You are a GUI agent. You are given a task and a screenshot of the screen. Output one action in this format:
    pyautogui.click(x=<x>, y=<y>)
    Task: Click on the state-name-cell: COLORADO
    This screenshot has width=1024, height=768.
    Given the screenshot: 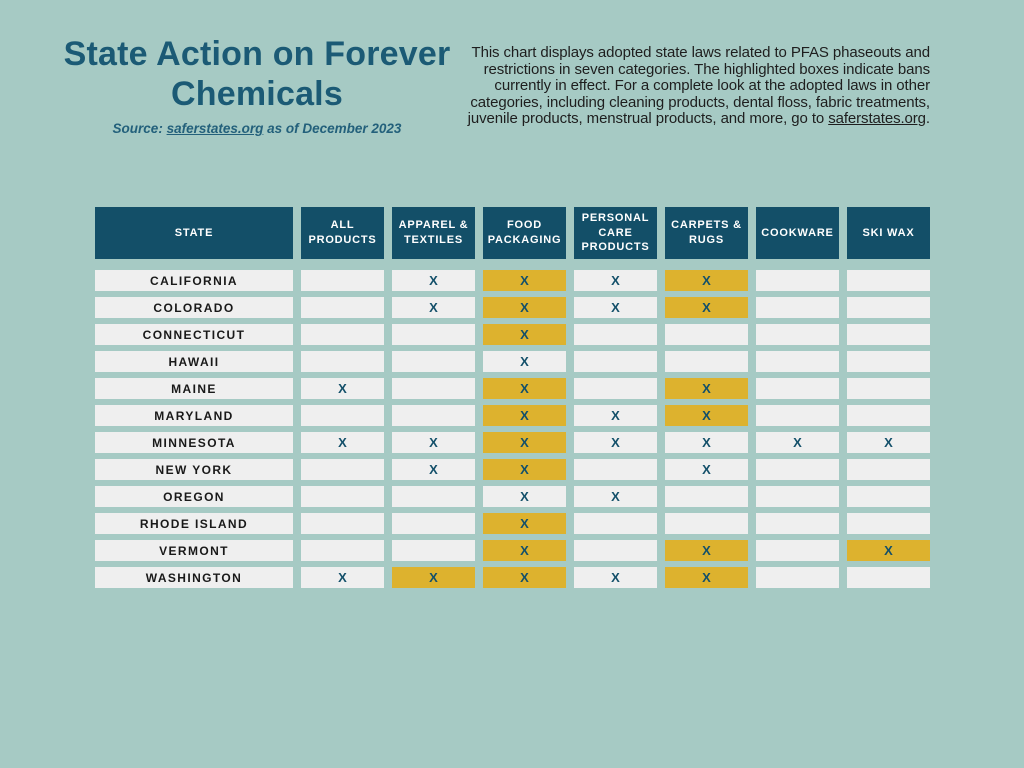 What is the action you would take?
    pyautogui.click(x=194, y=307)
    